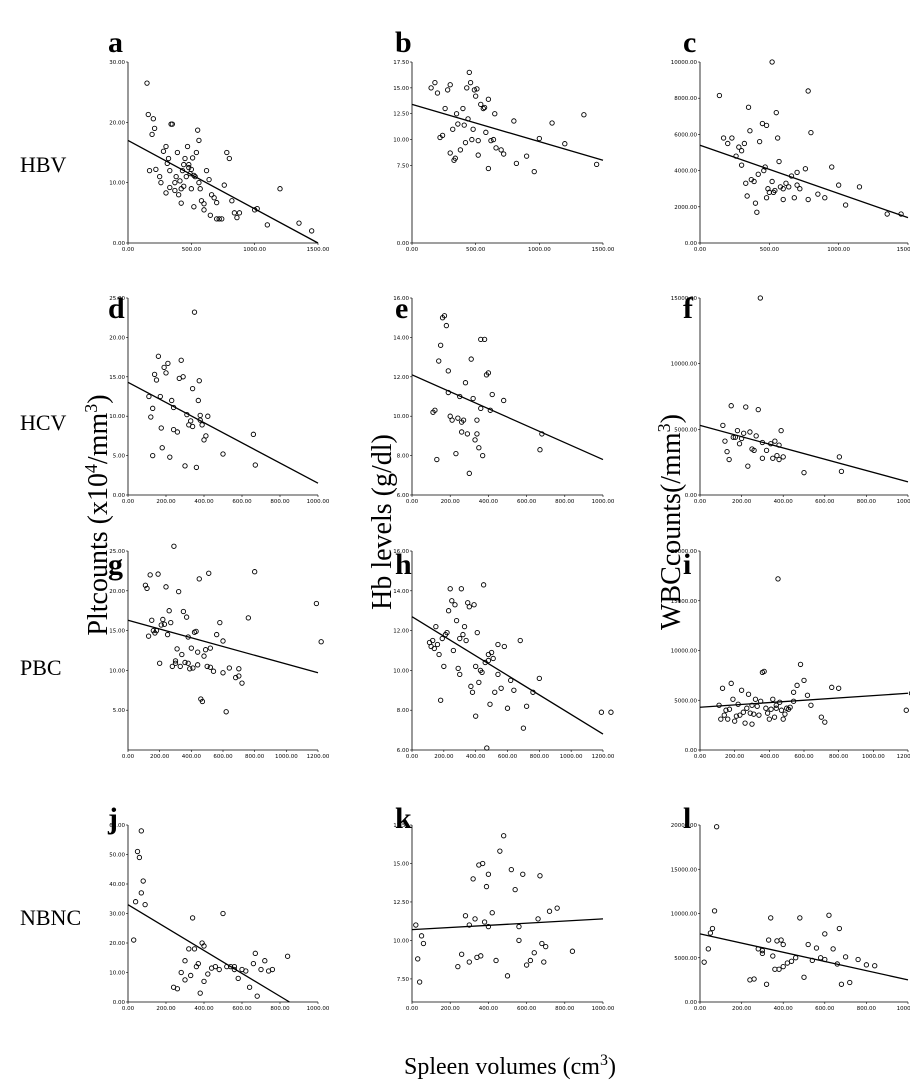 This screenshot has width=910, height=1088. Describe the element at coordinates (166, 502) in the screenshot. I see `x-tick-label: 200.00` at that location.